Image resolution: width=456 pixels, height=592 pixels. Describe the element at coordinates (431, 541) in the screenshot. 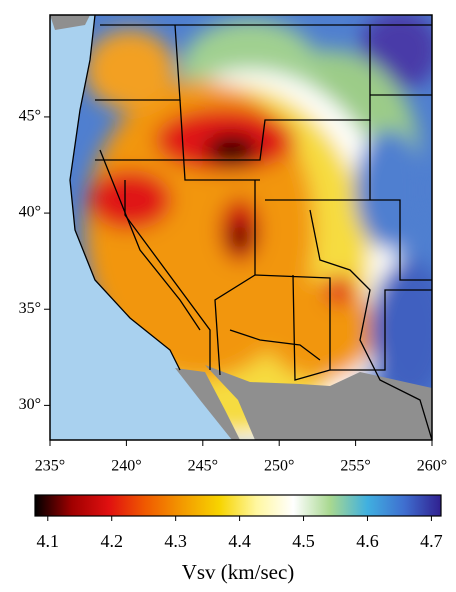

I see `colorbar-tick-label: 4.7` at that location.